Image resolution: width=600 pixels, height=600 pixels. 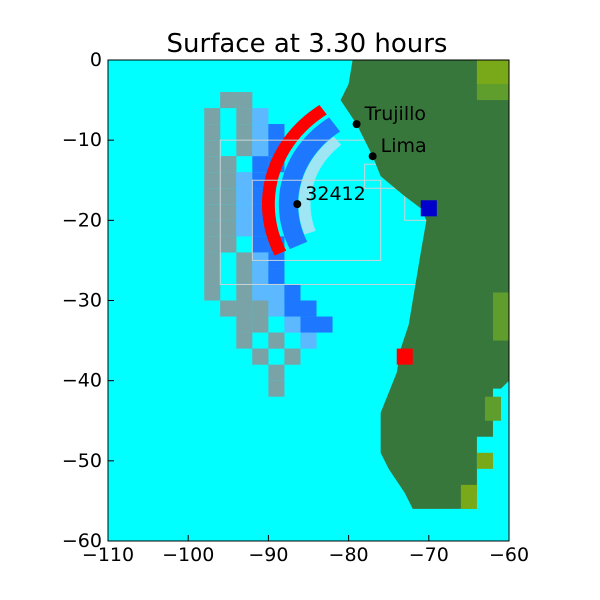 What do you see at coordinates (305, 550) in the screenshot?
I see `x-axis: −110 −100 −90 −80 −70 −60` at bounding box center [305, 550].